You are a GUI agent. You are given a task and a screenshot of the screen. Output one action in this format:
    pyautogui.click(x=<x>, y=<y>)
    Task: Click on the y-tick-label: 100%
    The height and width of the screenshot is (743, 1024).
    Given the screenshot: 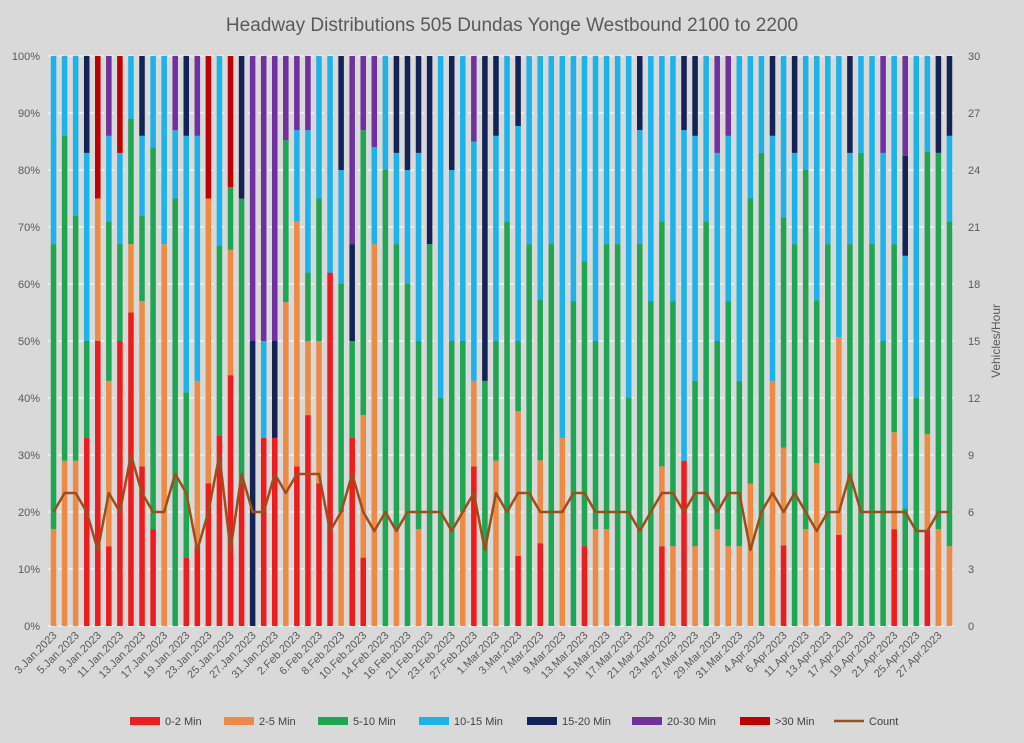 What is the action you would take?
    pyautogui.click(x=26, y=57)
    